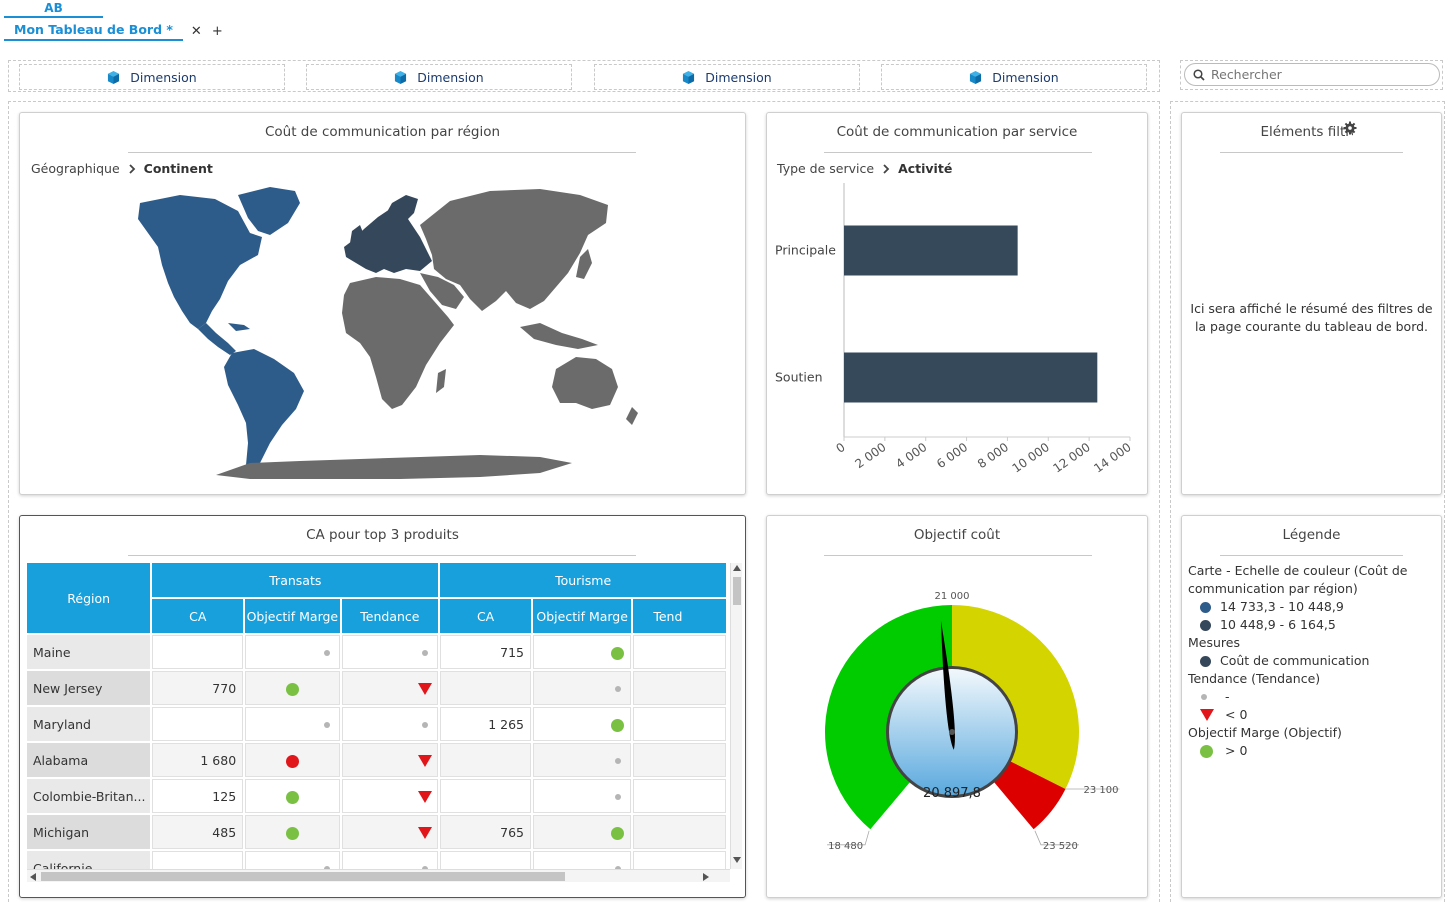 Image resolution: width=1449 pixels, height=902 pixels. I want to click on ca-cell: 765, so click(485, 832).